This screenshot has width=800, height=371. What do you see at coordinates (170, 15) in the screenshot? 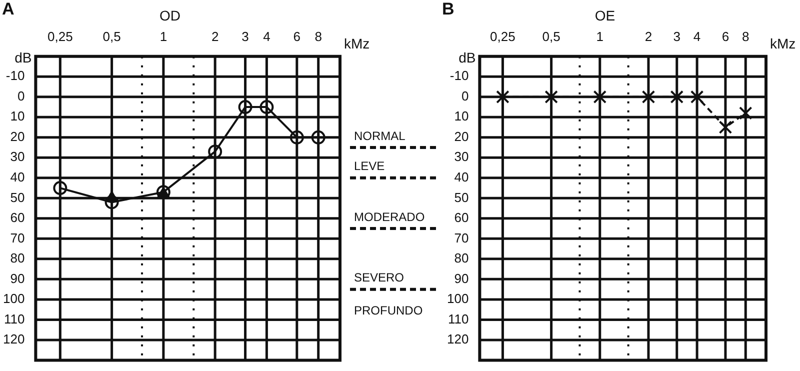
I see `chart-title: OD` at bounding box center [170, 15].